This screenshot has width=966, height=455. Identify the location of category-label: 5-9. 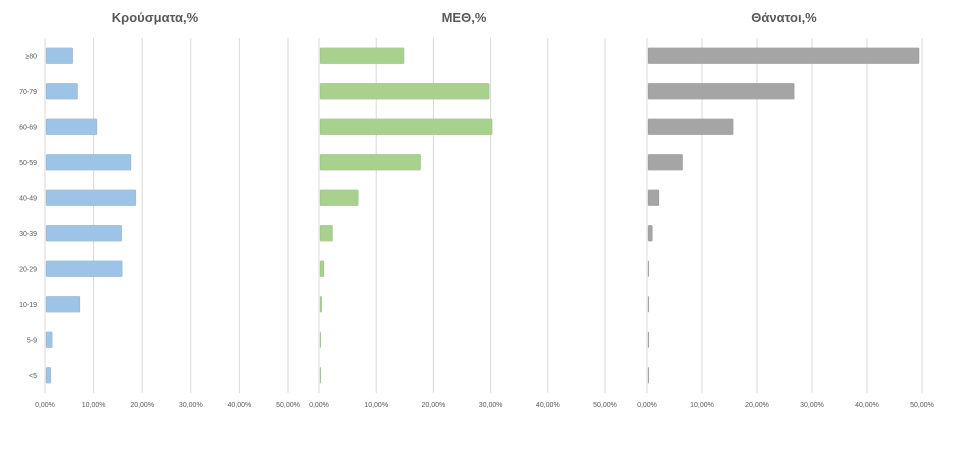
(32, 340).